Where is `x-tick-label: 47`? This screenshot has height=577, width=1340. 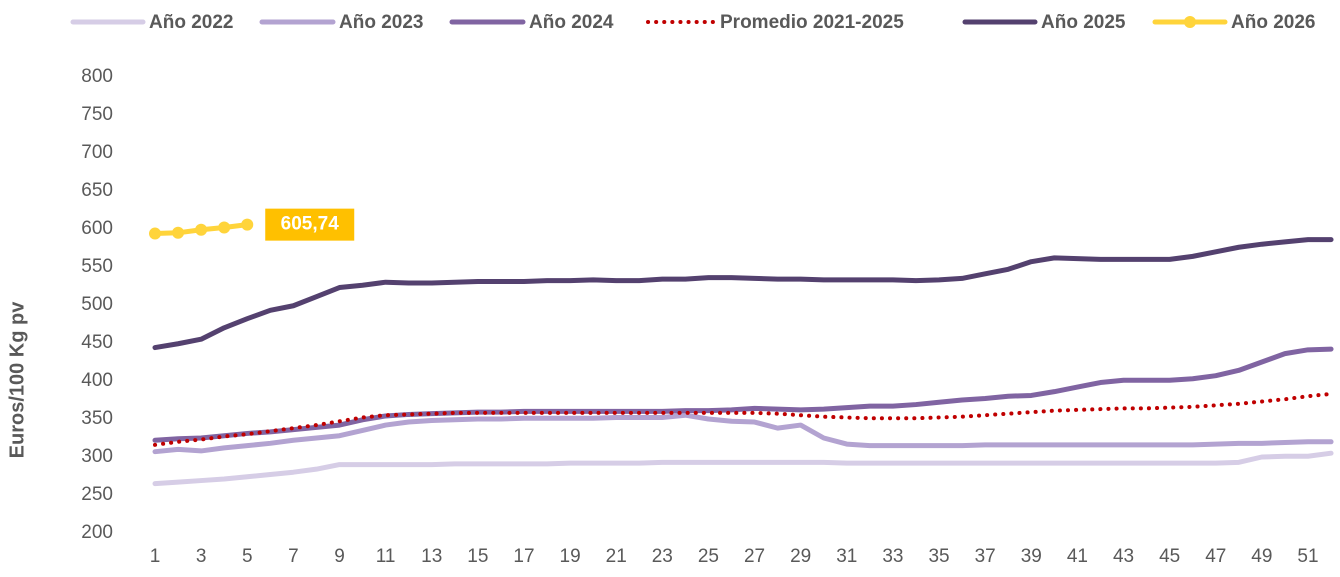 x-tick-label: 47 is located at coordinates (1215, 556).